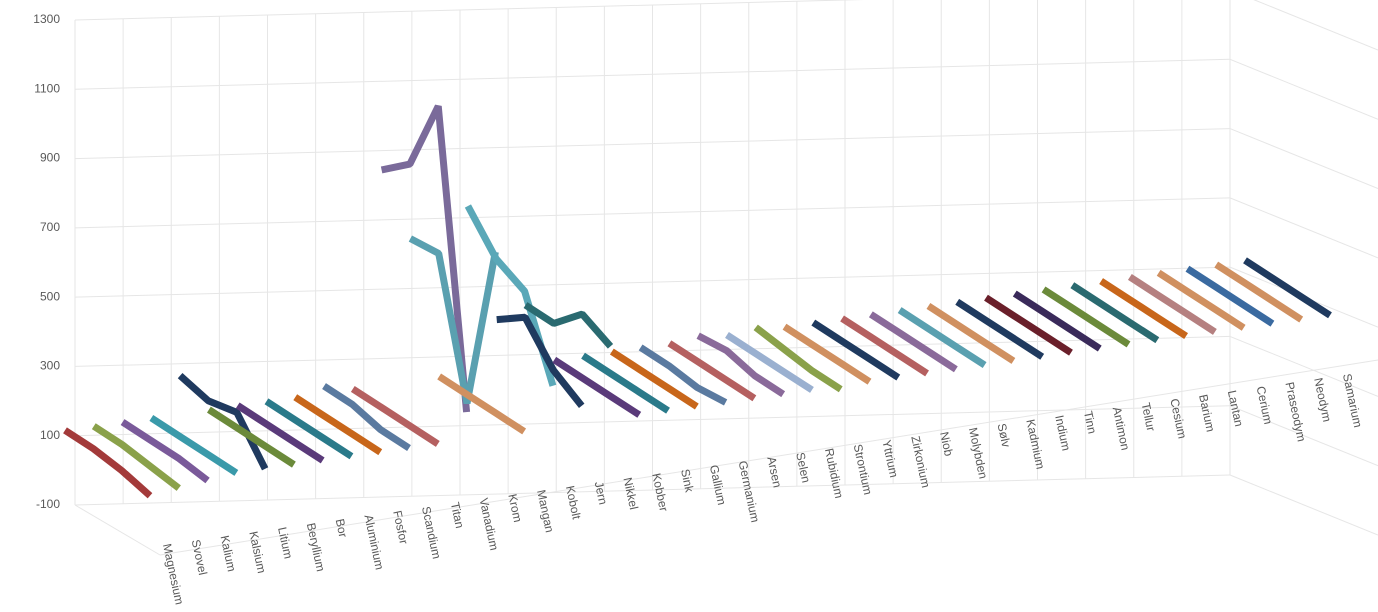 The width and height of the screenshot is (1378, 612). What do you see at coordinates (50, 435) in the screenshot?
I see `y-tick-label: 100` at bounding box center [50, 435].